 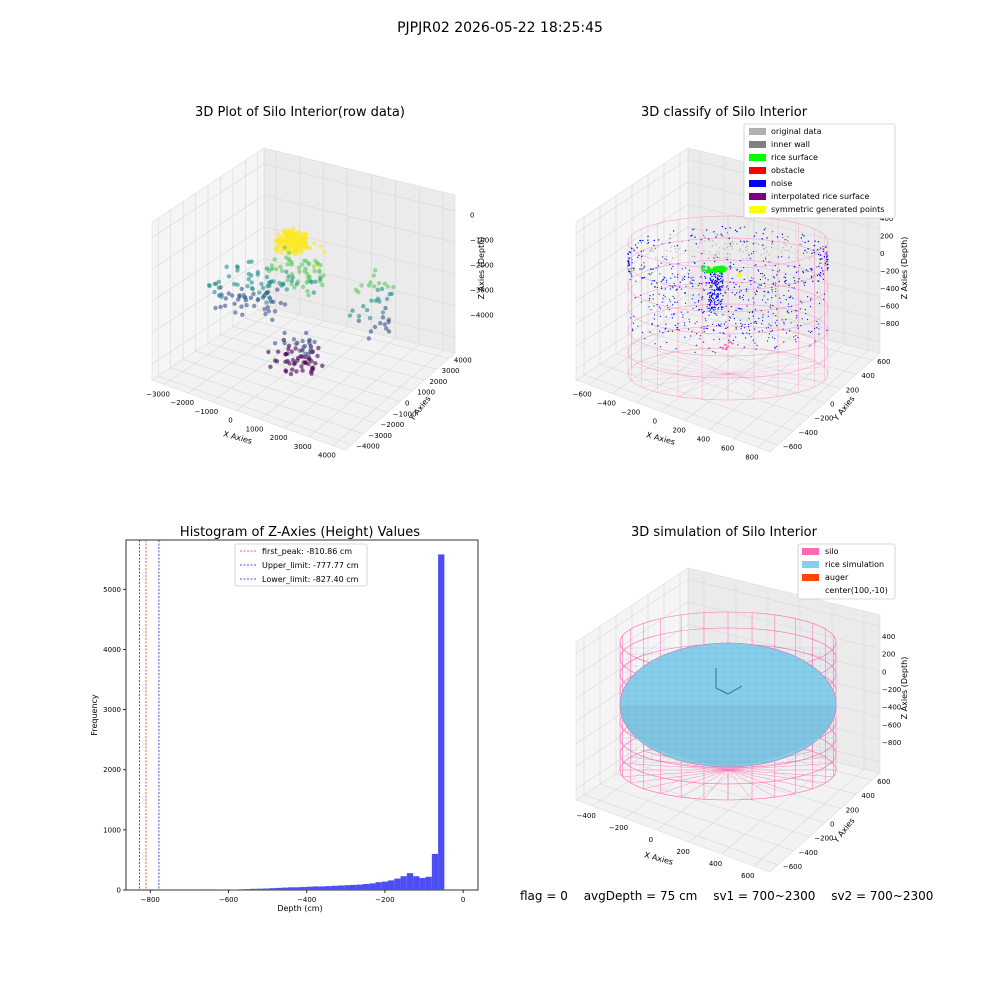 I want to click on silo-floor-spoke, so click(x=753, y=363).